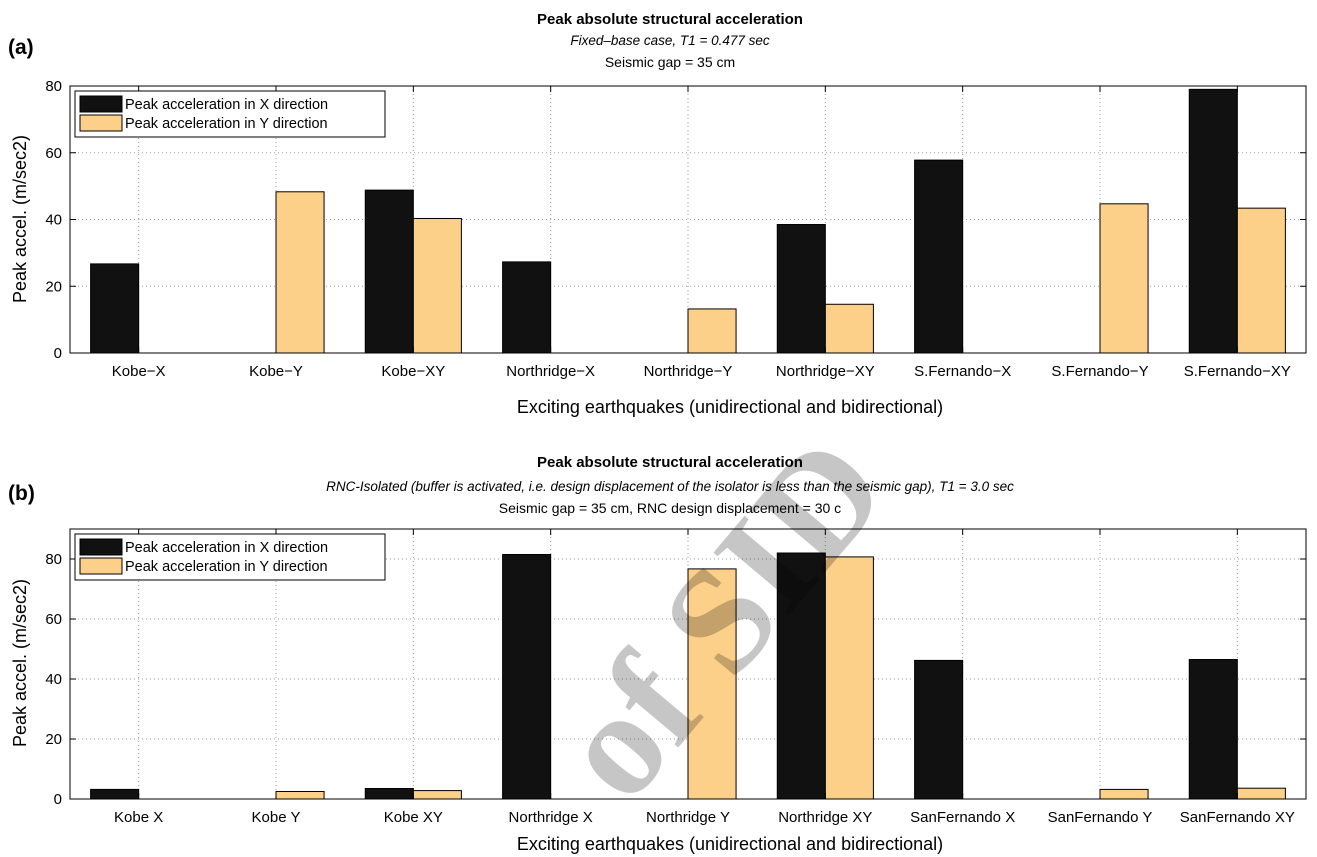 The height and width of the screenshot is (857, 1317). Describe the element at coordinates (669, 40) in the screenshot. I see `panel-a-subtitle: Fixed–base case, T1 = 0.477 sec` at that location.